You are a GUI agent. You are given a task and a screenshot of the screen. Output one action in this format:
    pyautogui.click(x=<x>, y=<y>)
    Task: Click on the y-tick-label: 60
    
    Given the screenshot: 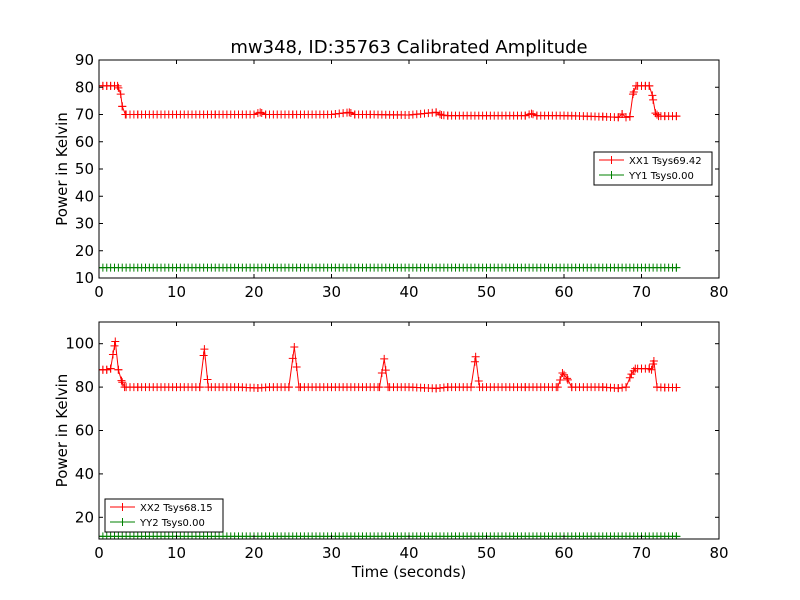 What is the action you would take?
    pyautogui.click(x=84, y=142)
    